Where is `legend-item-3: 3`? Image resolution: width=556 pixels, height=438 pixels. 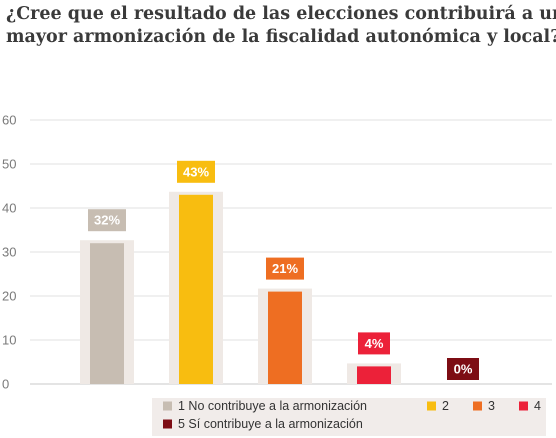 legend-item-3: 3 is located at coordinates (491, 406).